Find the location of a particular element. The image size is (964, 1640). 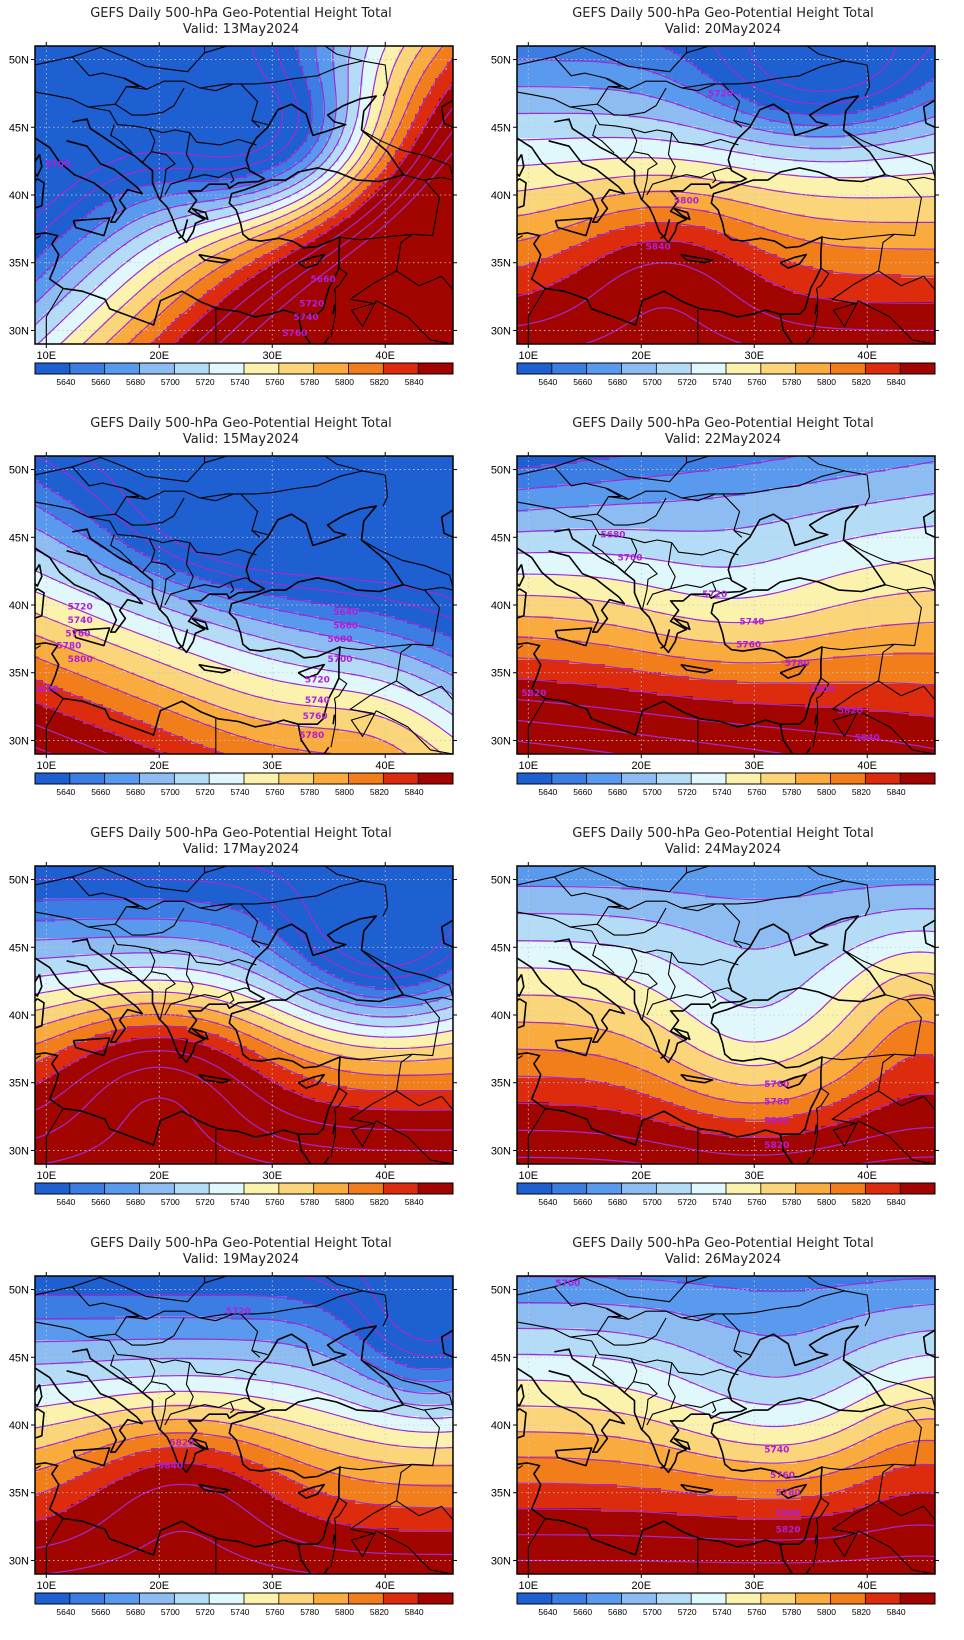

contour-label: 5740 is located at coordinates (306, 318).